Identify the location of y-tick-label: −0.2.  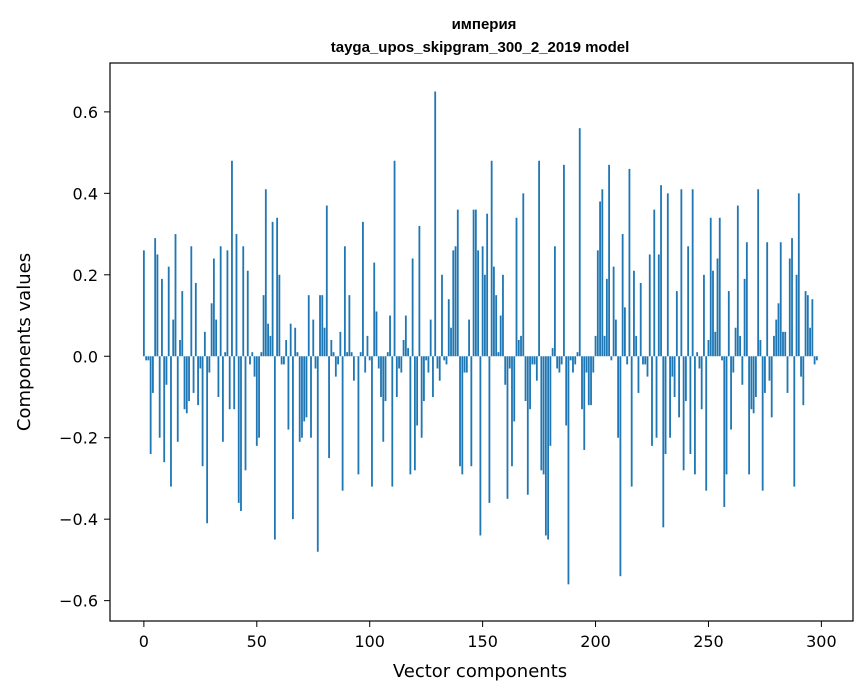
(78, 438).